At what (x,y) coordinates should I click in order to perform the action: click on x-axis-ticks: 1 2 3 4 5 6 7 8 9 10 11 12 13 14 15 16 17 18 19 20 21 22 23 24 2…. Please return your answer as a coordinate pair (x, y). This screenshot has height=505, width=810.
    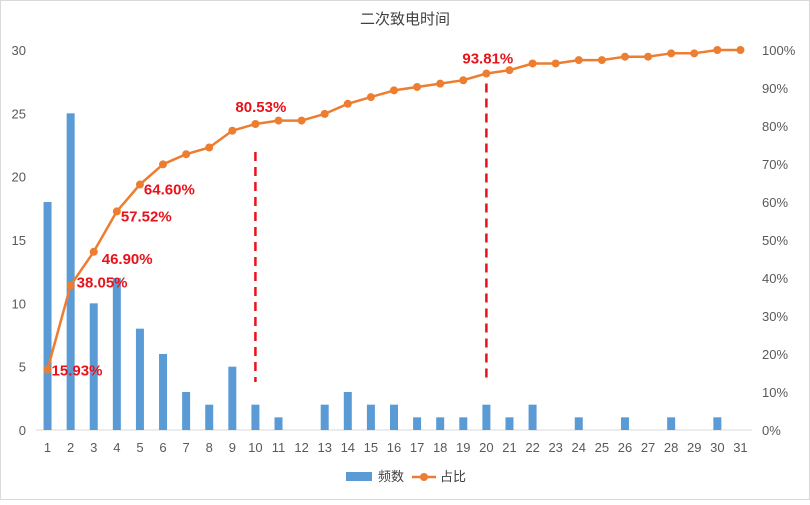
    Looking at the image, I should click on (396, 447).